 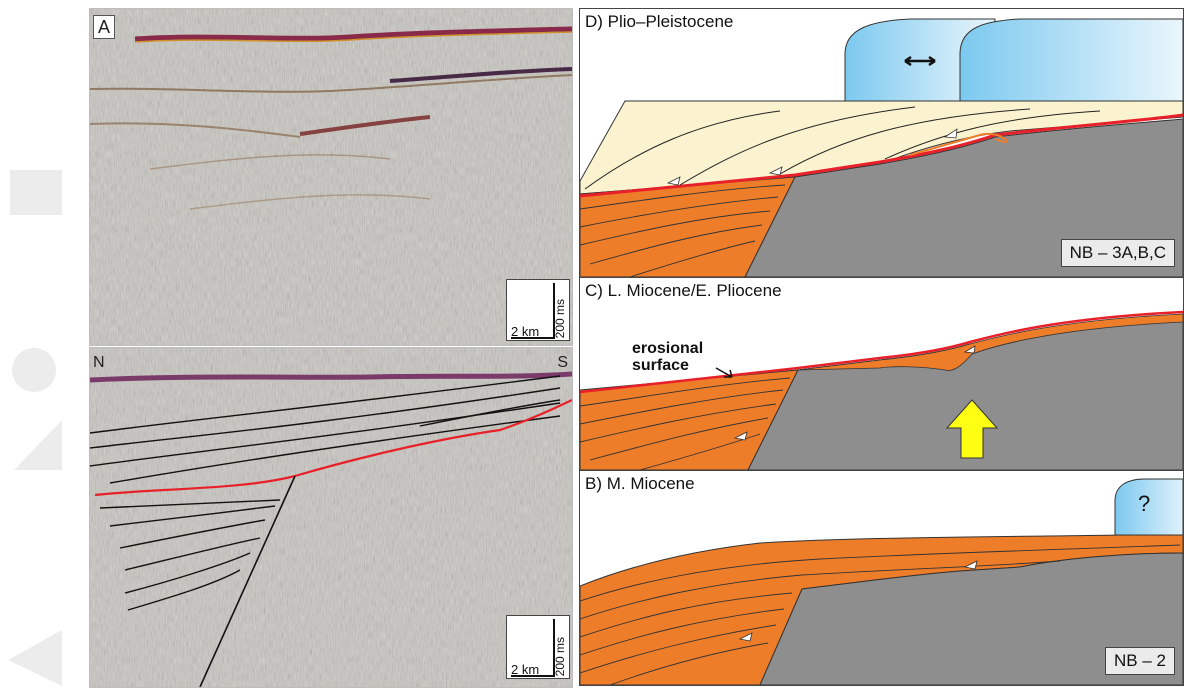 What do you see at coordinates (99, 362) in the screenshot?
I see `label-north: N` at bounding box center [99, 362].